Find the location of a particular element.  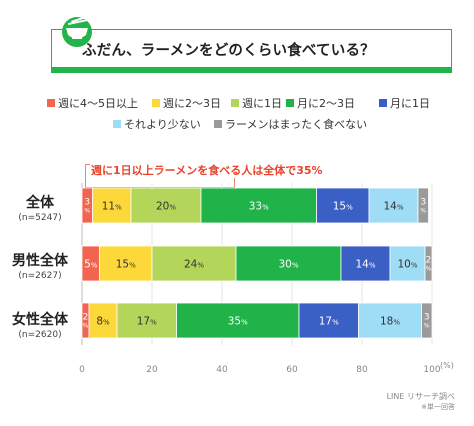

row-label: 全体 (n=5247) is located at coordinates (40, 207).